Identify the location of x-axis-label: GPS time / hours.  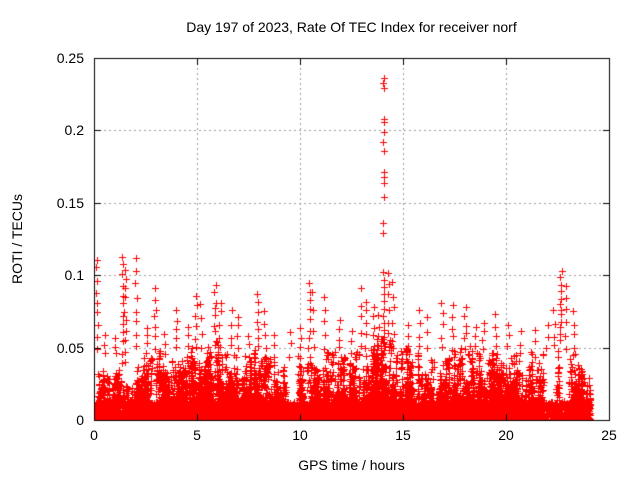
(351, 465).